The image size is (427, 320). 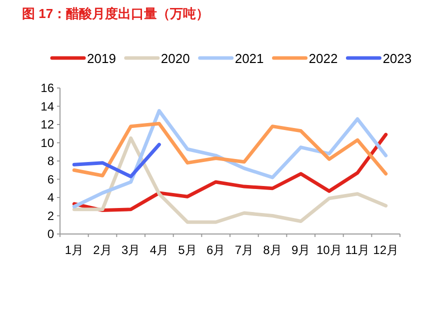 What do you see at coordinates (47, 125) in the screenshot?
I see `y-tick-label: 12` at bounding box center [47, 125].